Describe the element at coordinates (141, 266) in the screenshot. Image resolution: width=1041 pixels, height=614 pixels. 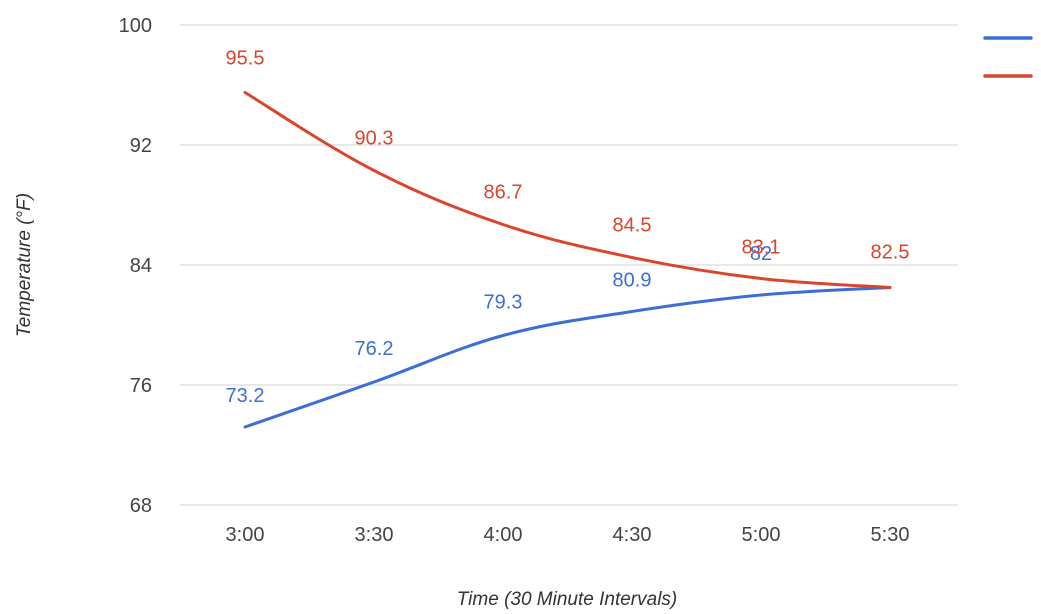
I see `y-tick-label: 84` at that location.